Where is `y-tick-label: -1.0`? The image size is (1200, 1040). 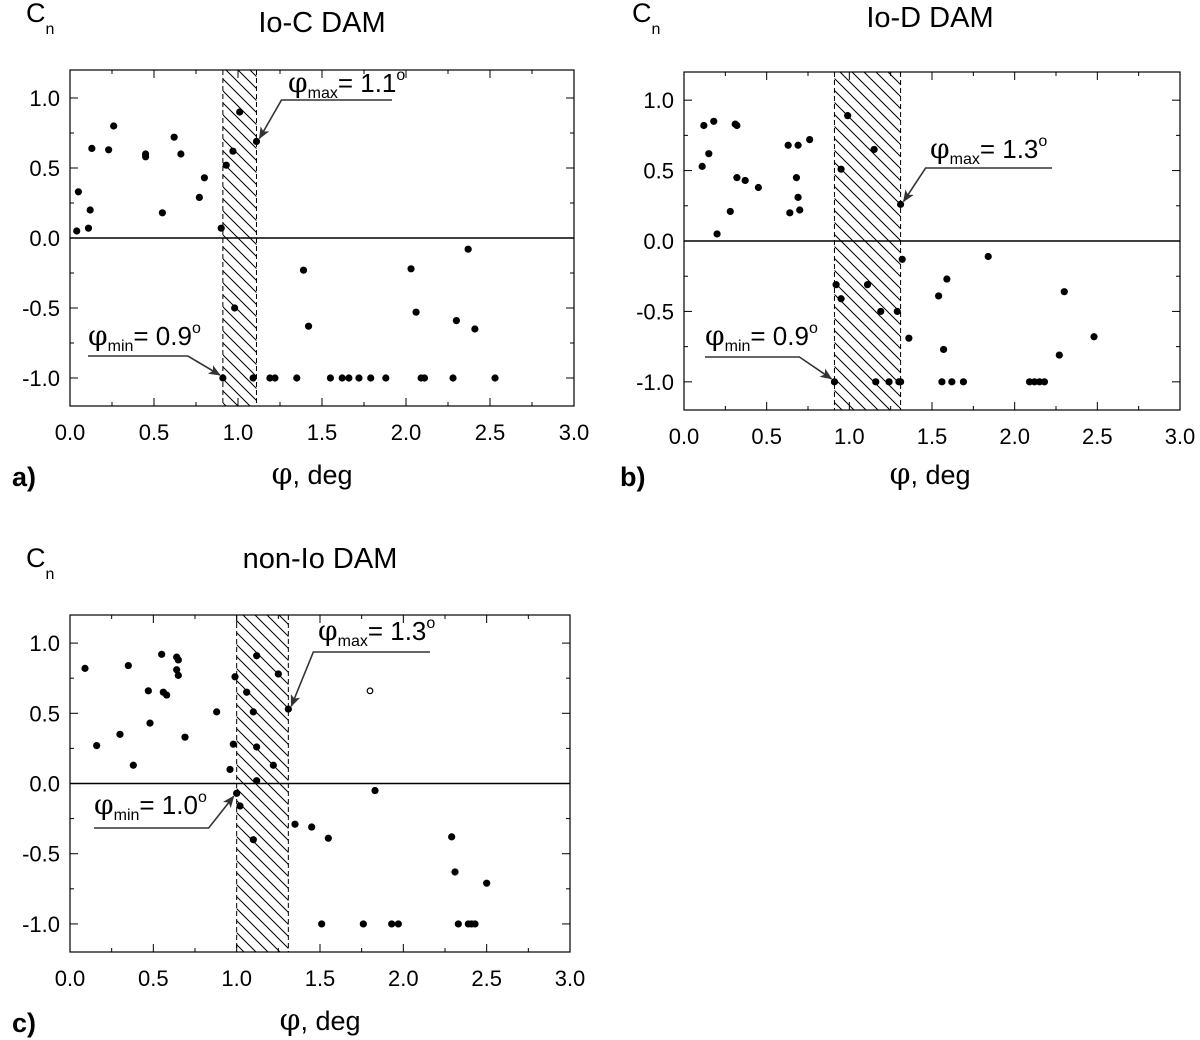
y-tick-label: -1.0 is located at coordinates (655, 382).